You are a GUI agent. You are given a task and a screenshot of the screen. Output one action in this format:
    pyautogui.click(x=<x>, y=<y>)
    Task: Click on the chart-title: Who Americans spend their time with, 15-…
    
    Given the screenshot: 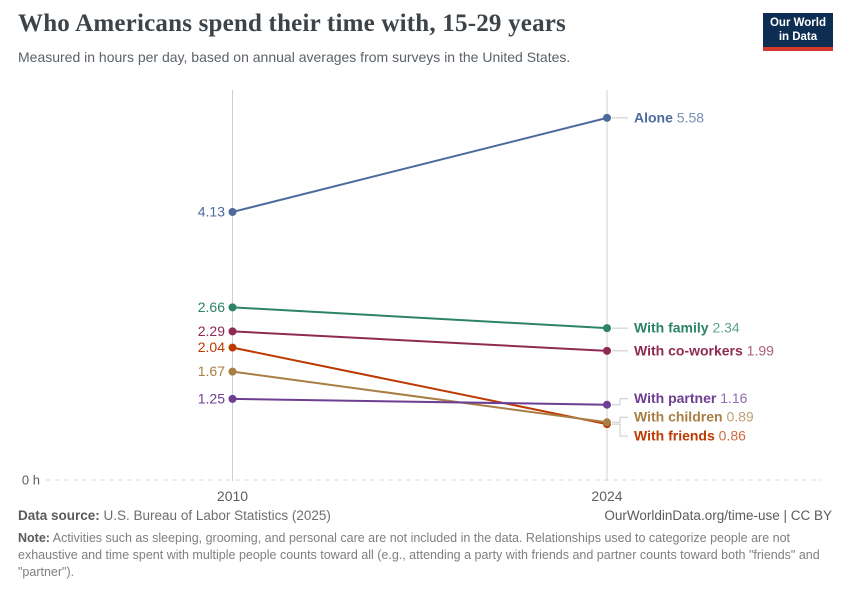 What is the action you would take?
    pyautogui.click(x=292, y=23)
    